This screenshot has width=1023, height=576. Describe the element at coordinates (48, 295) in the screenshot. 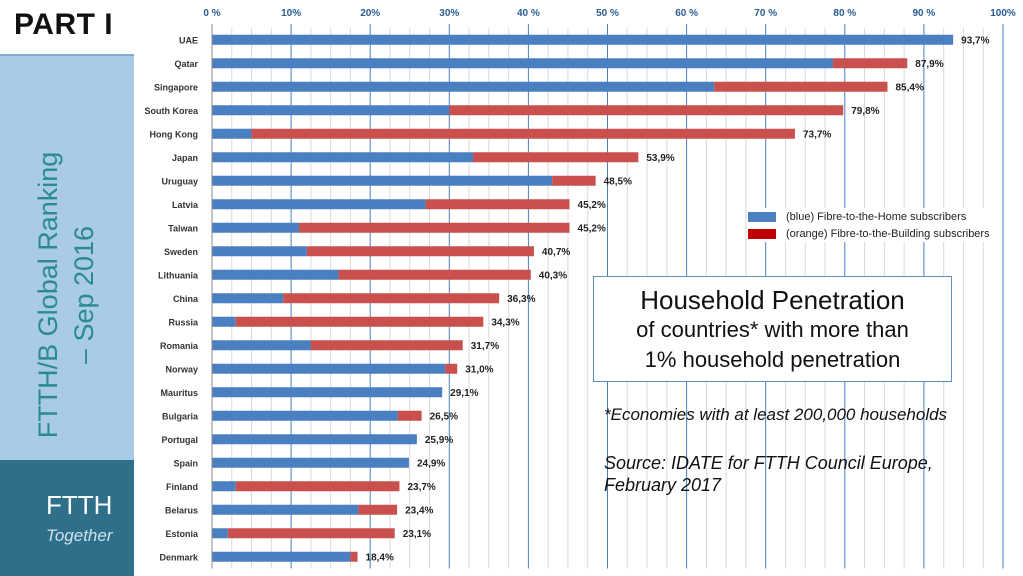

I see `vertical-title-line1: FTTH/B Global Ranking` at that location.